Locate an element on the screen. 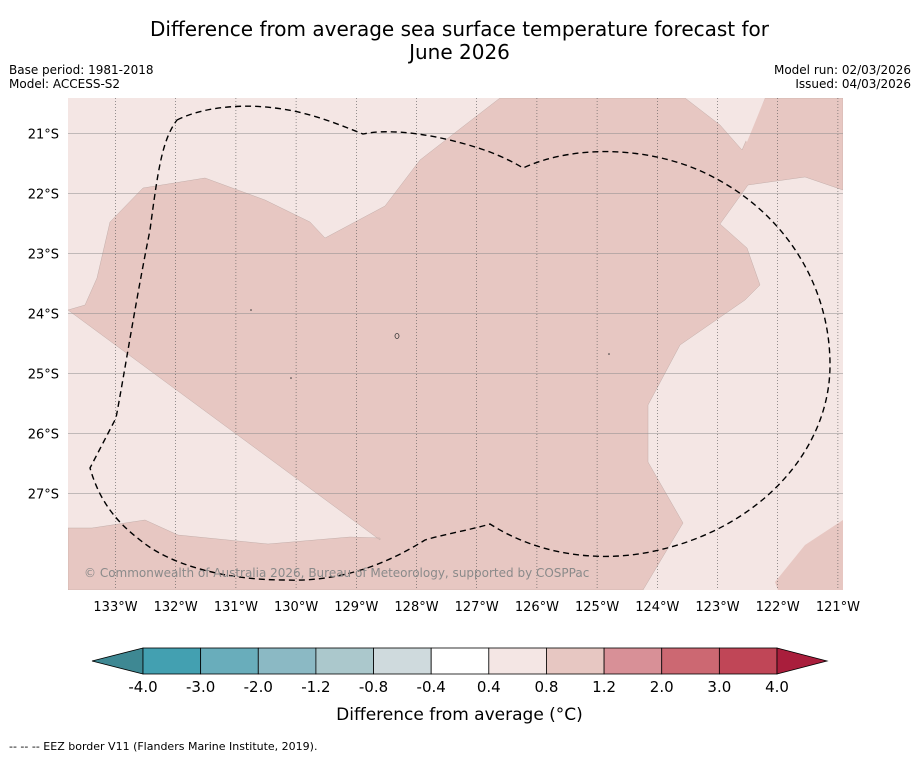 The image size is (919, 758). colorbar-tick-label: 0.8 is located at coordinates (547, 687).